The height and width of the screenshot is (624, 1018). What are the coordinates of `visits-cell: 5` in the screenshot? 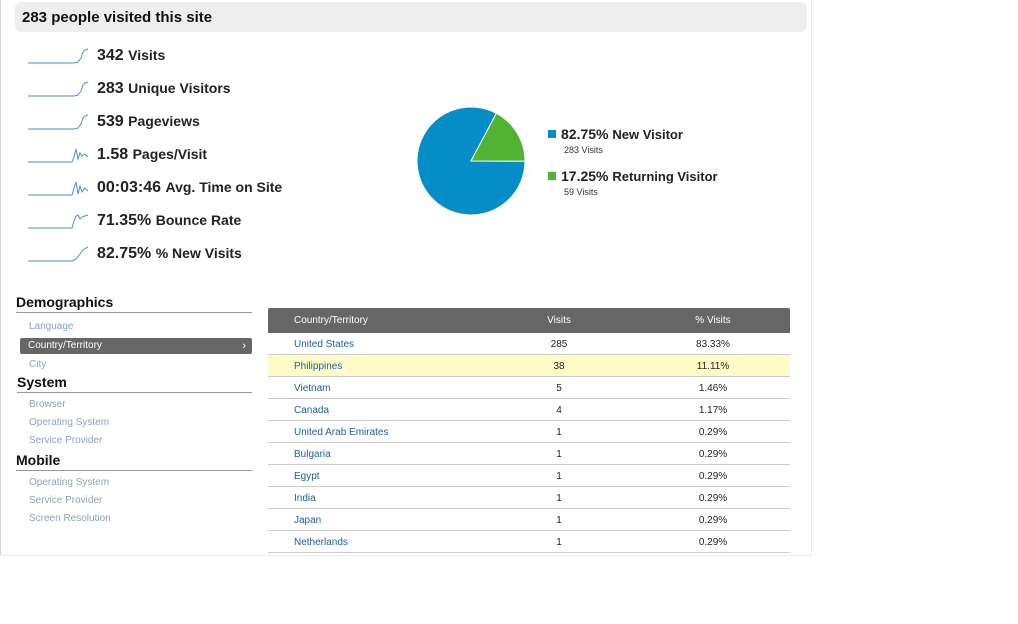 It's located at (559, 388).